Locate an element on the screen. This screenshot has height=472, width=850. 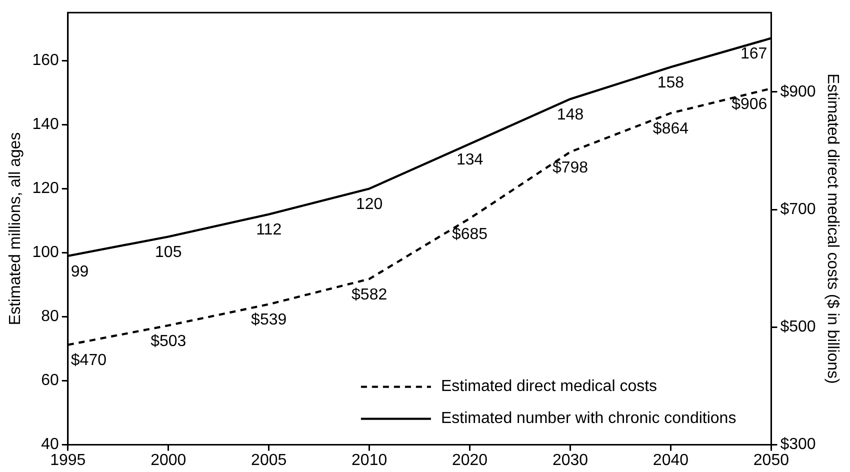
x-tick-label: 2020 is located at coordinates (470, 460).